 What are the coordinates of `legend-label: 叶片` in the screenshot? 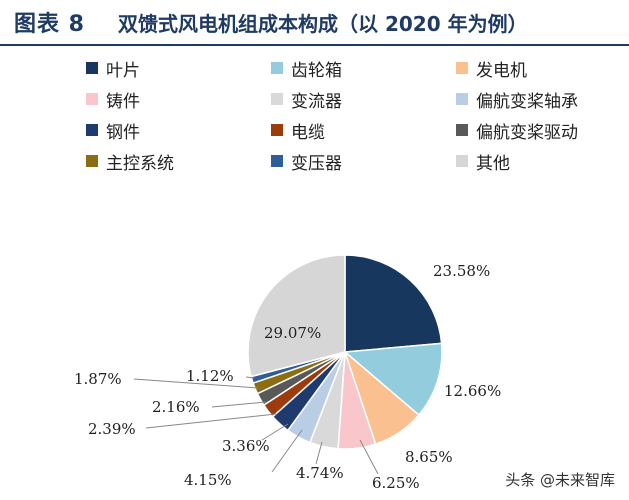 It's located at (123, 70).